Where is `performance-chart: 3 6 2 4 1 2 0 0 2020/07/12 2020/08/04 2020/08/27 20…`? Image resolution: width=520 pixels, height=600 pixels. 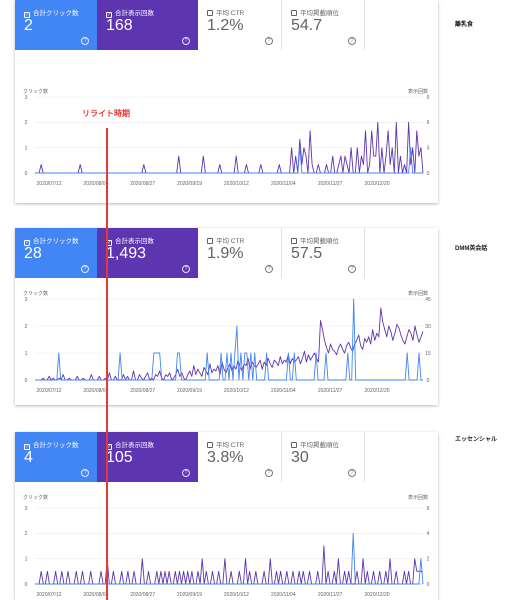 performance-chart: 3 6 2 4 1 2 0 0 2020/07/12 2020/08/04 2020/08/27 20… is located at coordinates (227, 552).